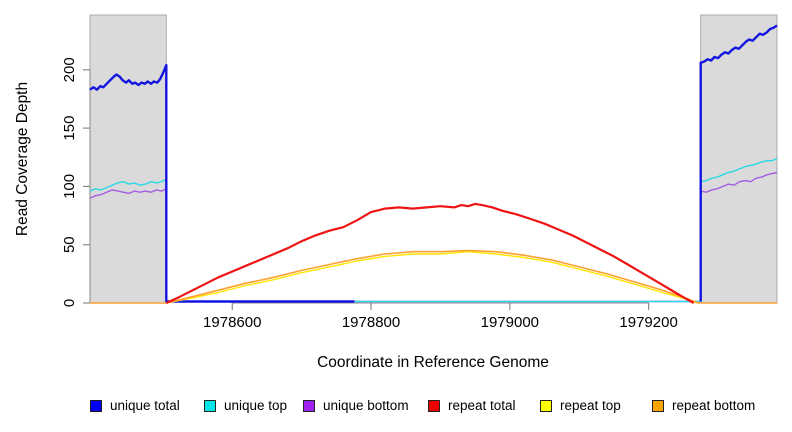 Image resolution: width=792 pixels, height=432 pixels. Describe the element at coordinates (366, 405) in the screenshot. I see `legend-label: unique bottom` at that location.